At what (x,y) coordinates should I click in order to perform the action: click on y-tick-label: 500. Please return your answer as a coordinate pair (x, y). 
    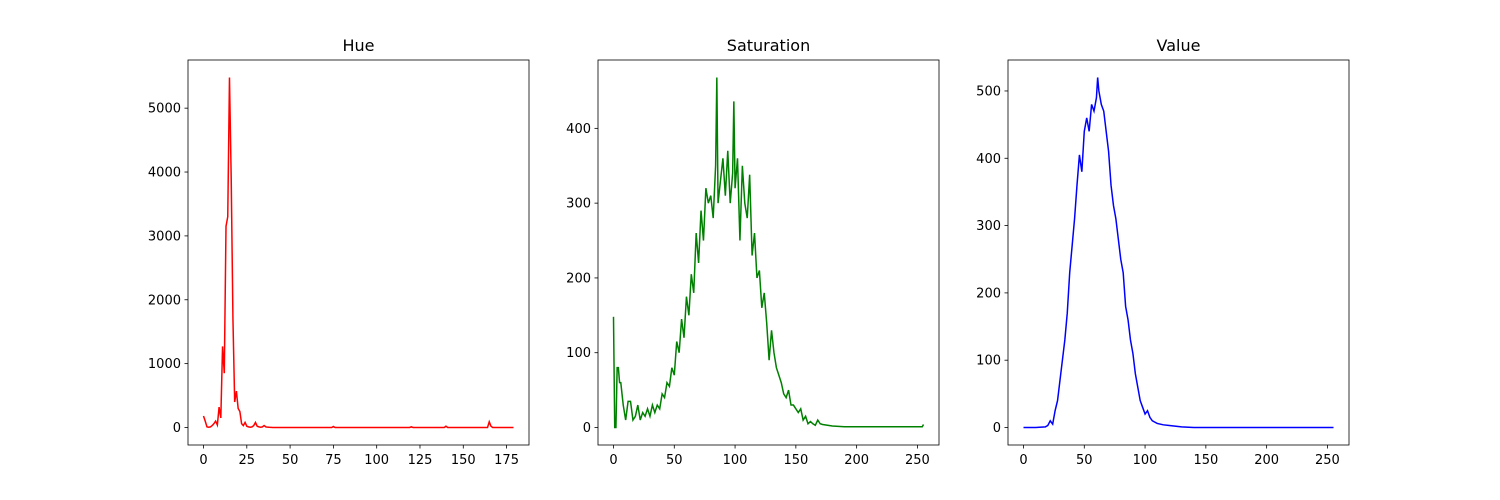
    Looking at the image, I should click on (988, 91).